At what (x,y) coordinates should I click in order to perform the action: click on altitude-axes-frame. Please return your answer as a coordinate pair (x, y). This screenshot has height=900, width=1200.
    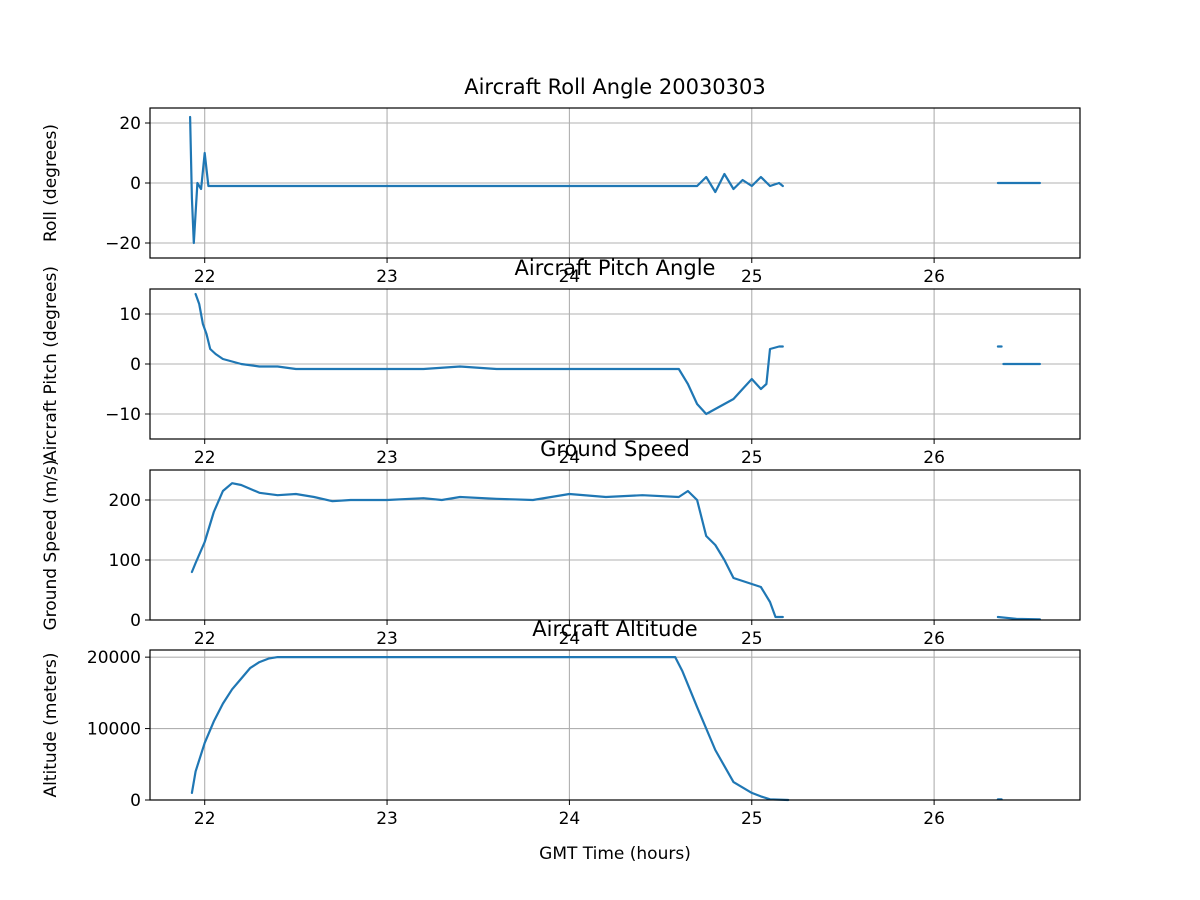
    Looking at the image, I should click on (615, 725).